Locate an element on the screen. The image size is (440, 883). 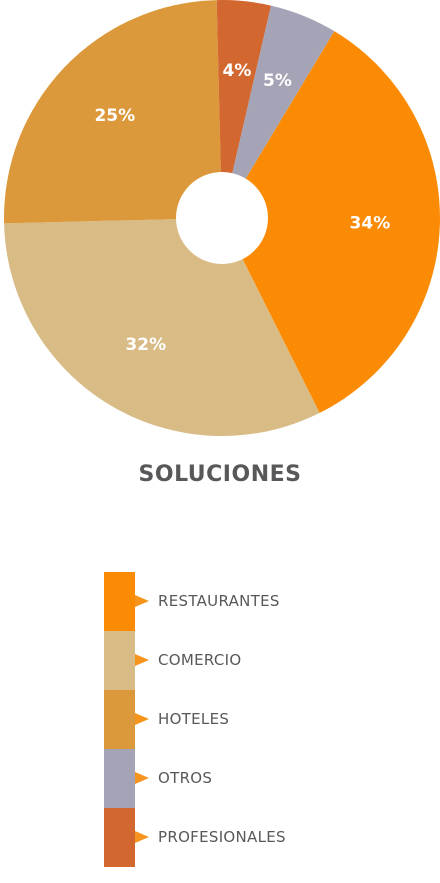
legend-label: PROFESIONALES is located at coordinates (222, 837).